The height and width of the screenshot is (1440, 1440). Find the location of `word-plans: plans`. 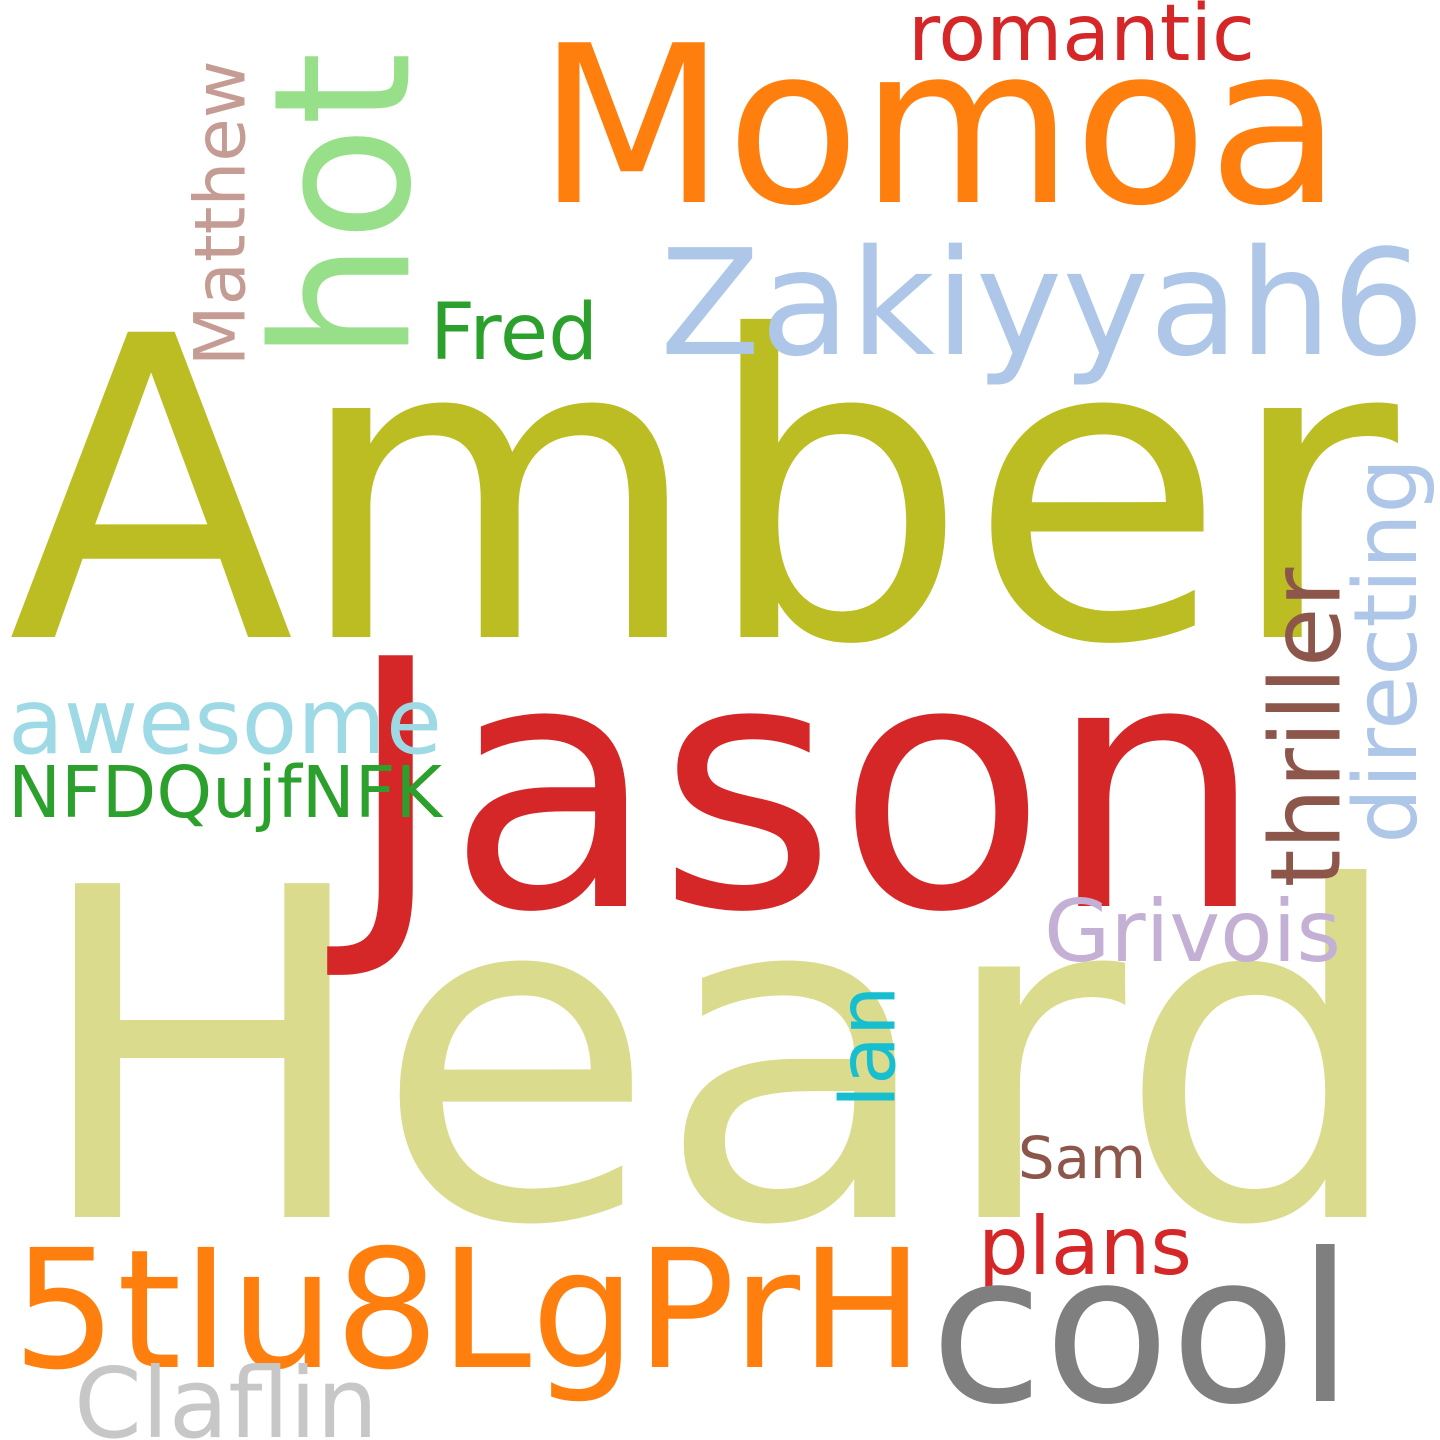

word-plans: plans is located at coordinates (1085, 1246).